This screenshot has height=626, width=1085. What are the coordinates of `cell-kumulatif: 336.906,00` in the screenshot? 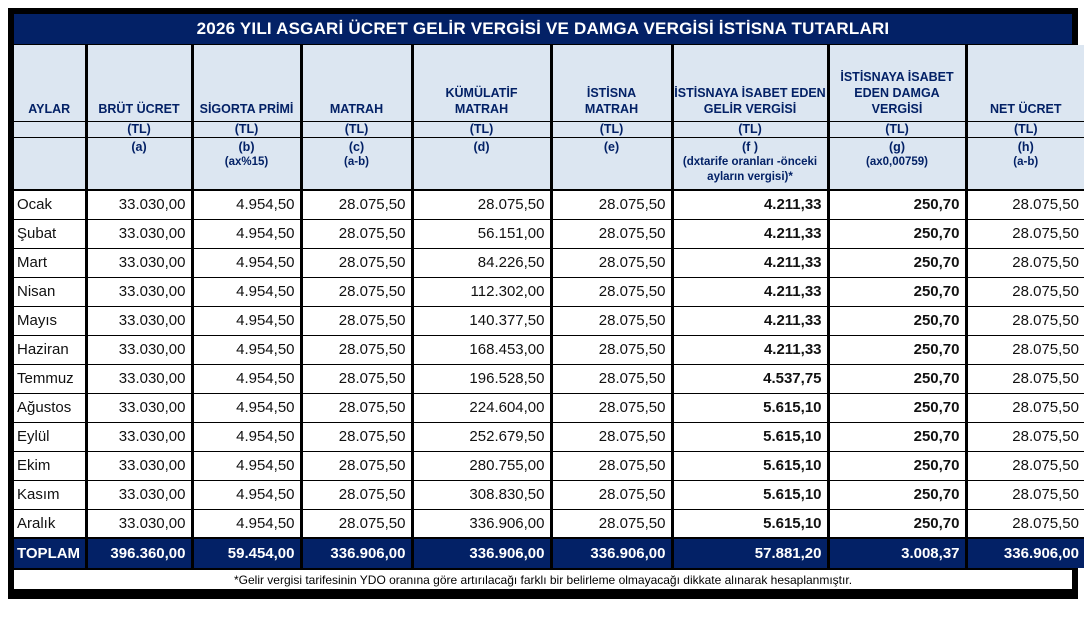 It's located at (480, 524).